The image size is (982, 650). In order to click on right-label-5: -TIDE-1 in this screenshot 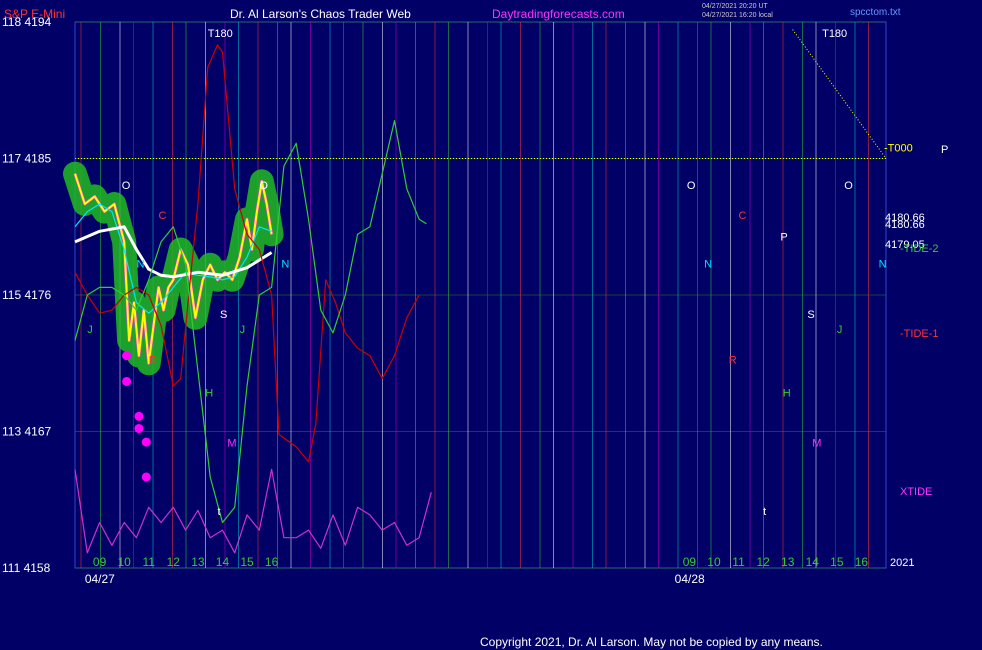, I will do `click(919, 334)`.